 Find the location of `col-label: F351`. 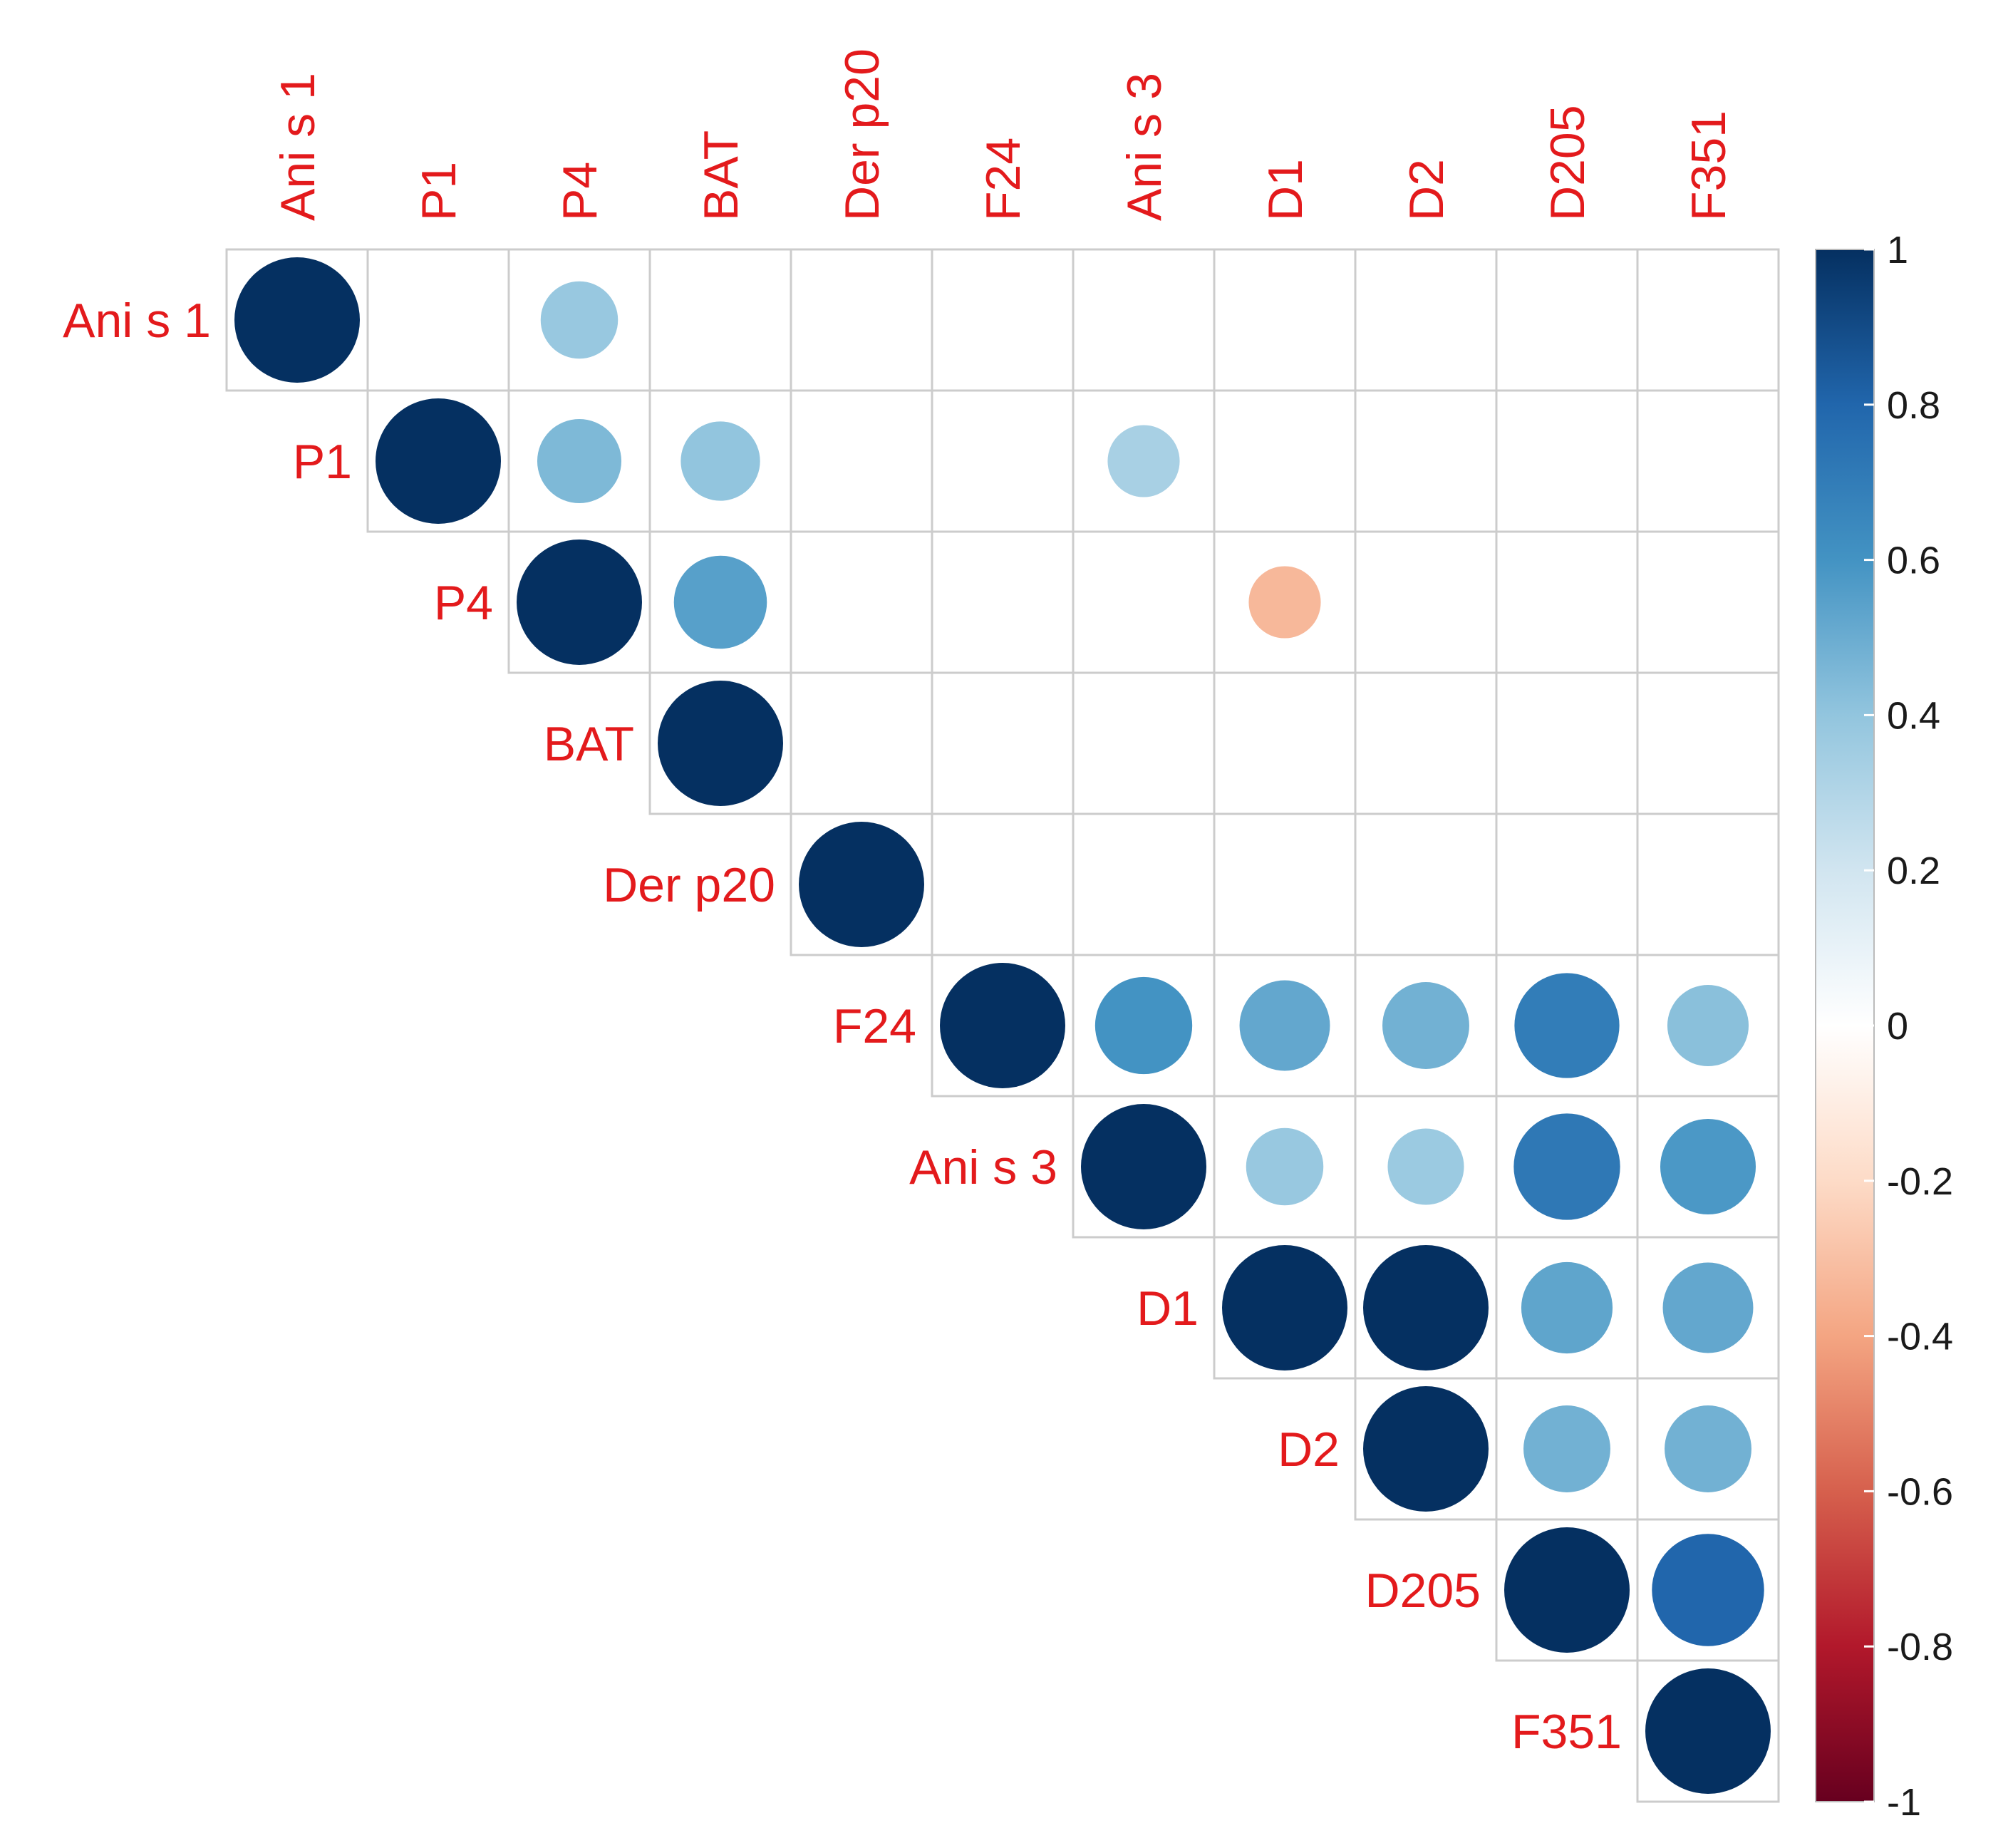

col-label: F351 is located at coordinates (1709, 165).